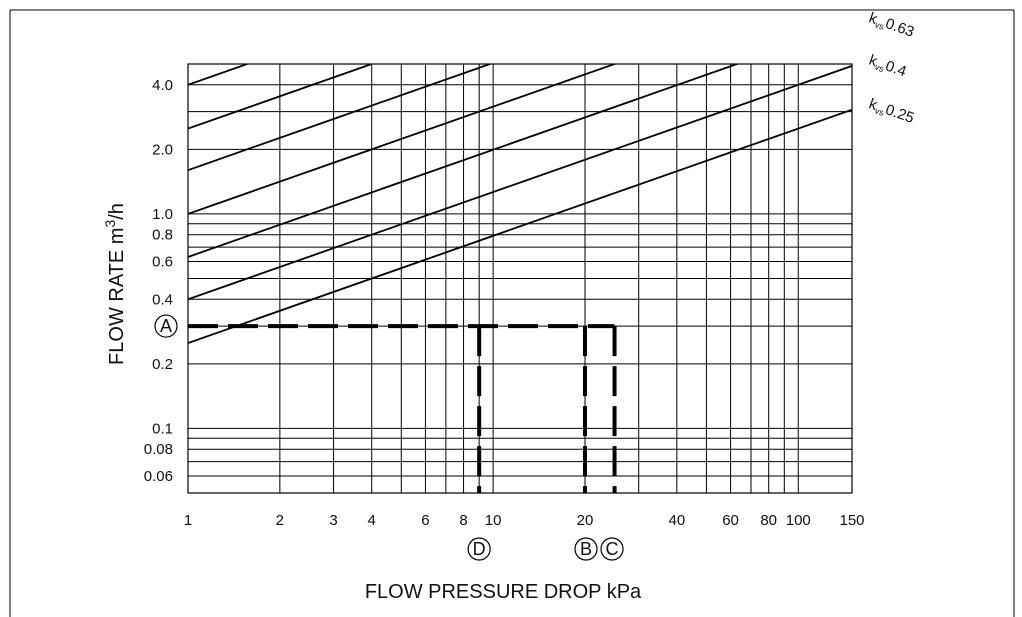 This screenshot has height=617, width=1022. What do you see at coordinates (110, 224) in the screenshot?
I see `y-axis-title-sup: 3` at bounding box center [110, 224].